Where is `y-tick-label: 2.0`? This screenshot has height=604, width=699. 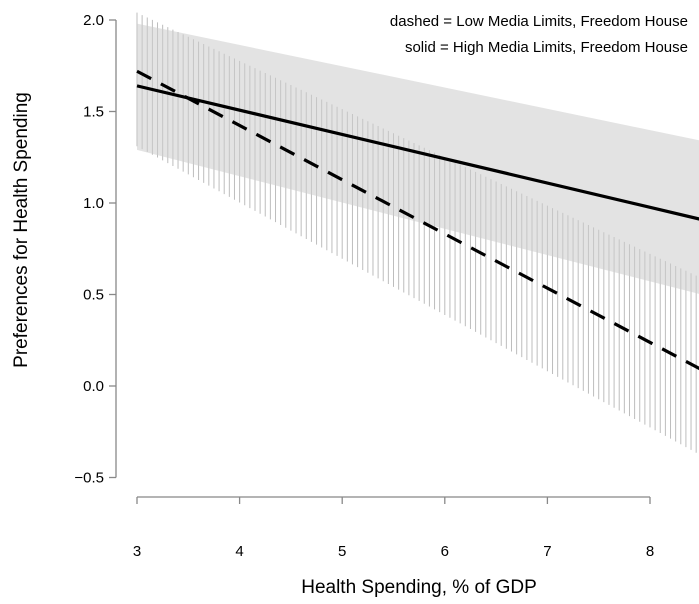
y-tick-label: 2.0 is located at coordinates (93, 20).